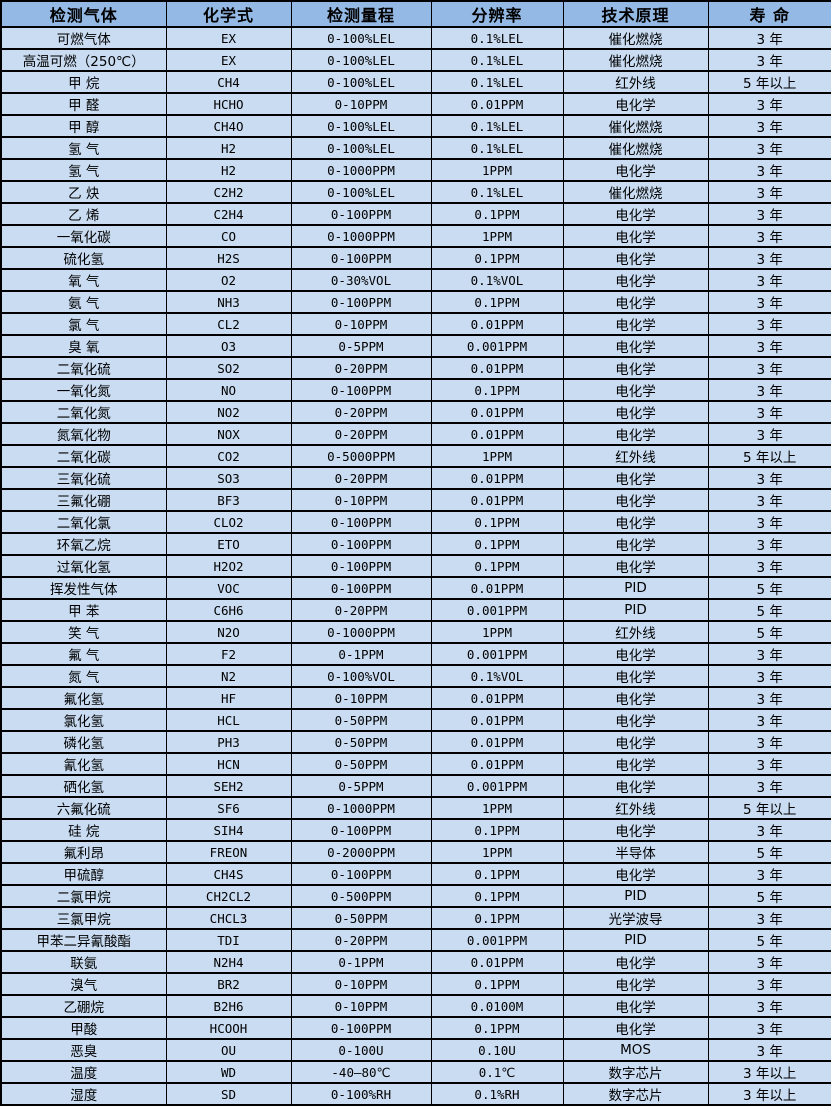 This screenshot has height=1106, width=831. I want to click on table-row: 氧 气 O2 0-30%VOL 0.1%VOL 电化学 3 年, so click(415, 280).